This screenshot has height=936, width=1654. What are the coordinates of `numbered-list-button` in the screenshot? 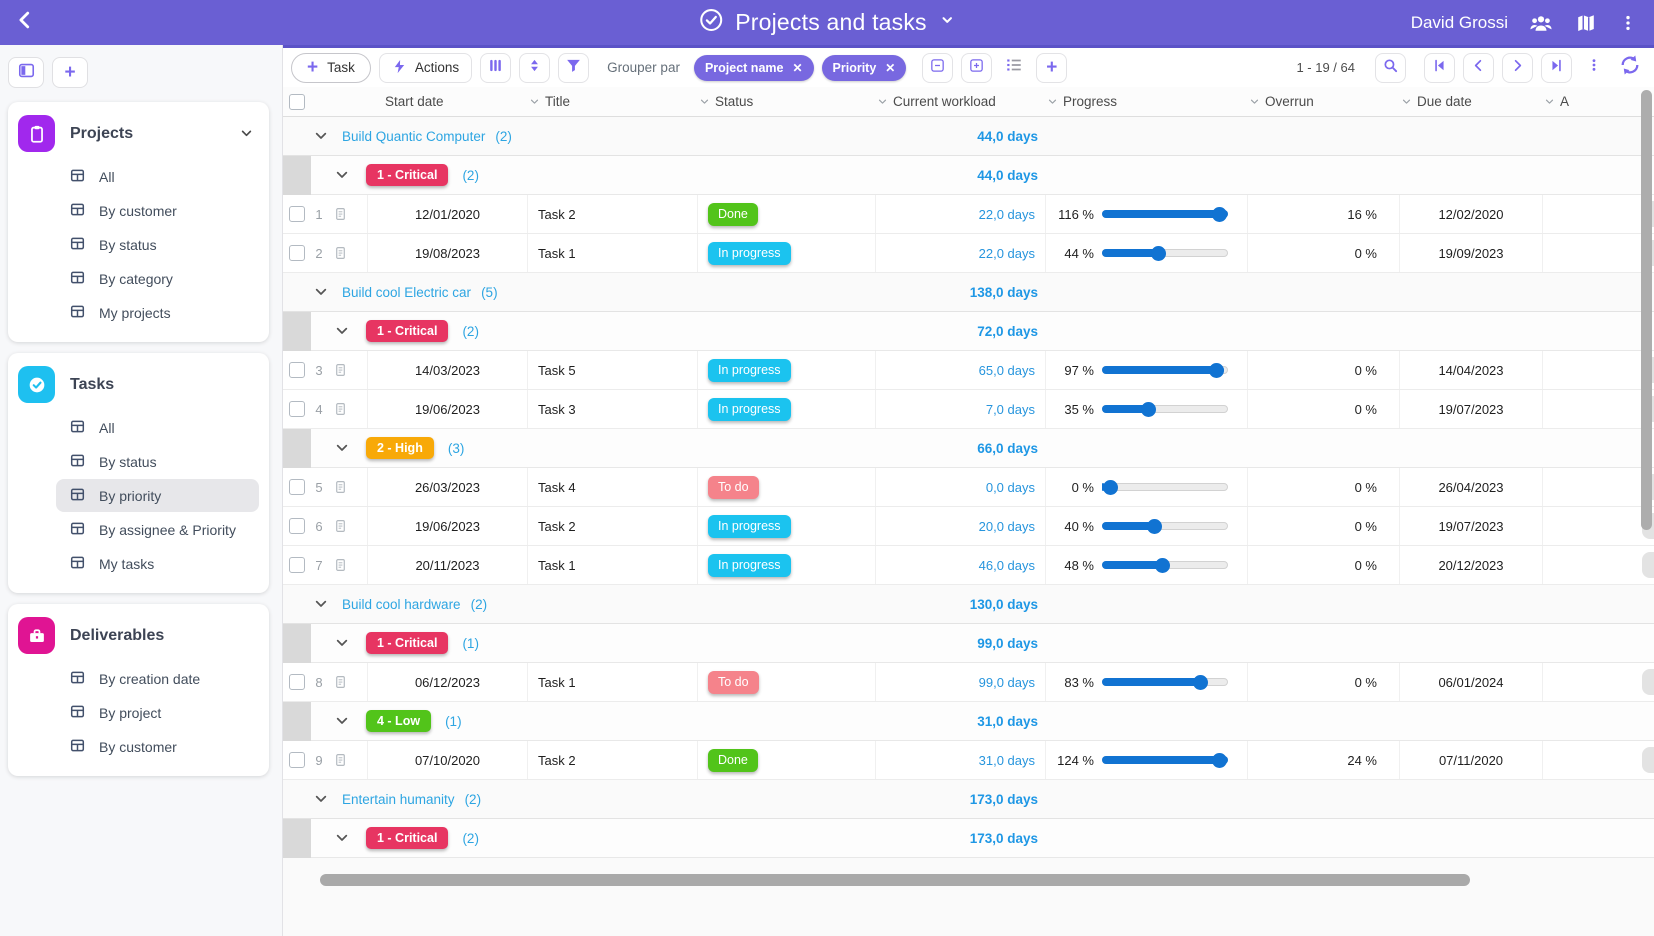 It's located at (1014, 68).